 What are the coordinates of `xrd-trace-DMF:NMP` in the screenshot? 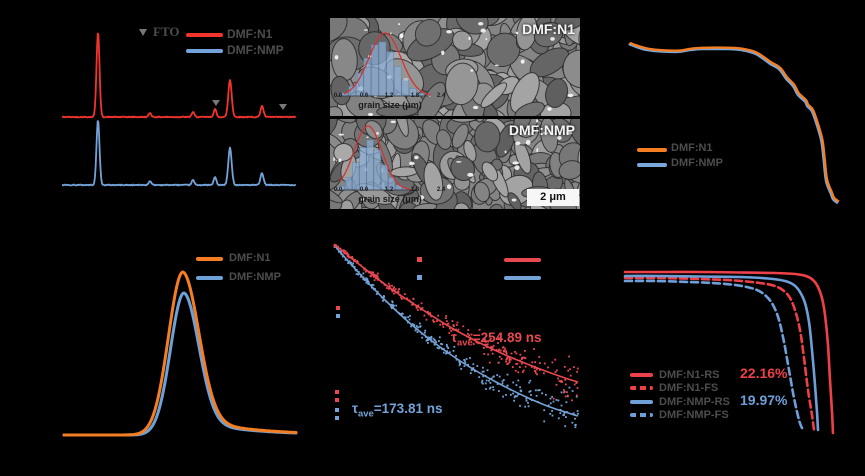 It's located at (179, 153).